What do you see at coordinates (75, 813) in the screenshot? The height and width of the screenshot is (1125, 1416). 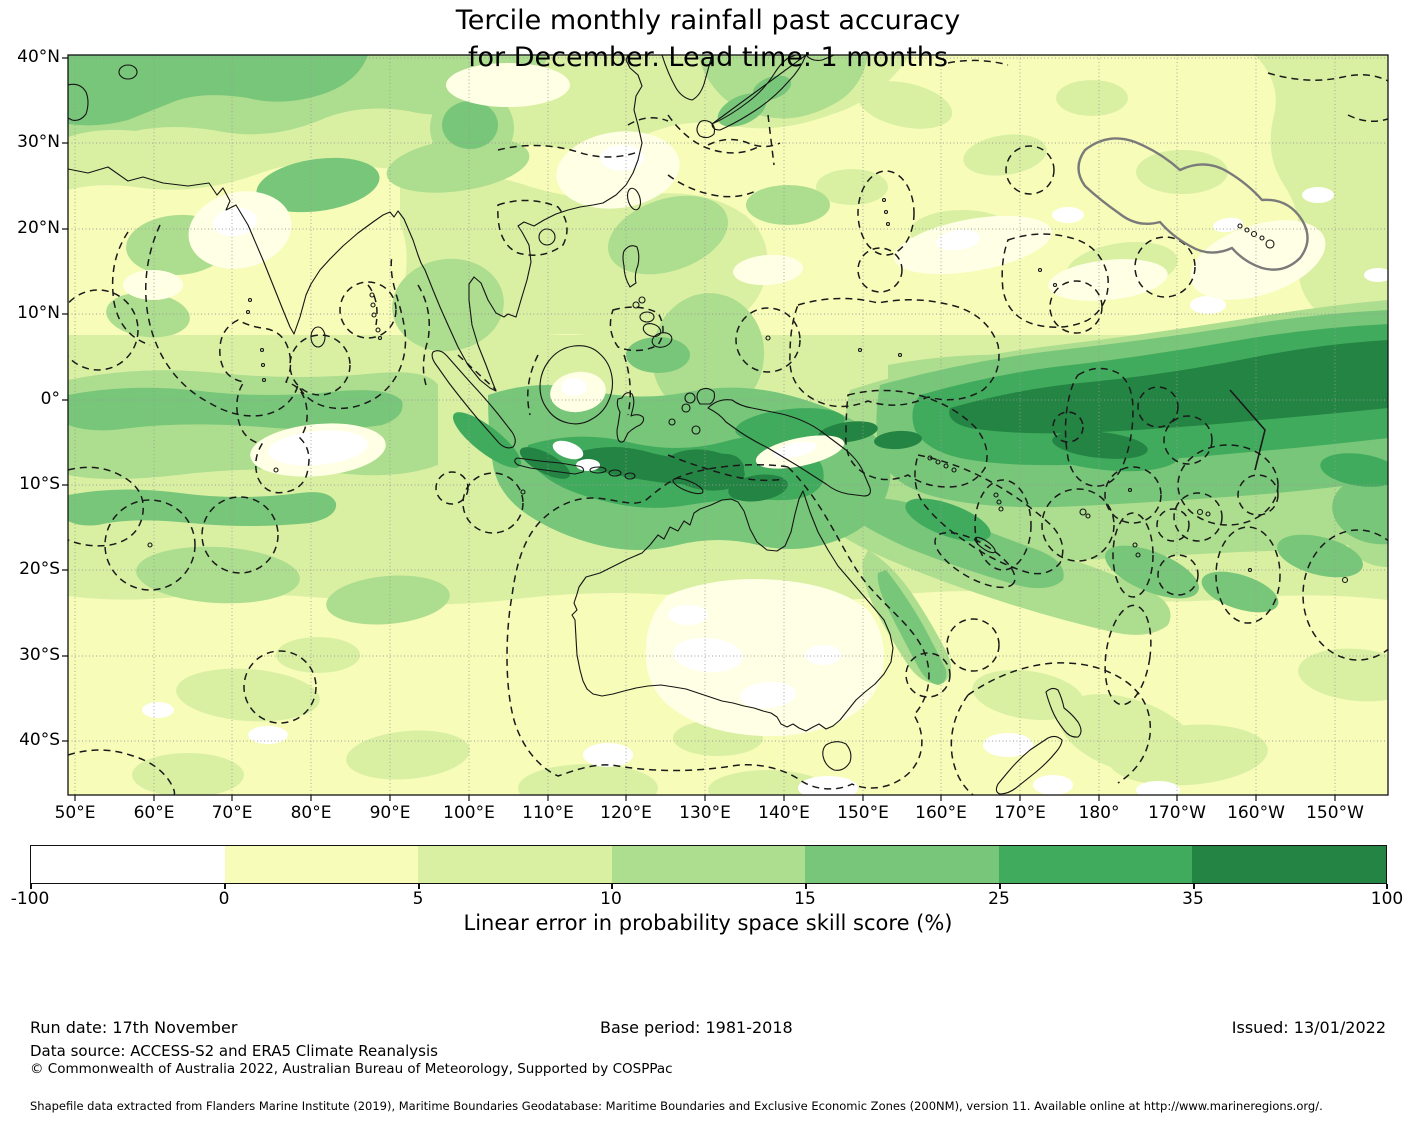 I see `lon-label-50e: 50°E` at bounding box center [75, 813].